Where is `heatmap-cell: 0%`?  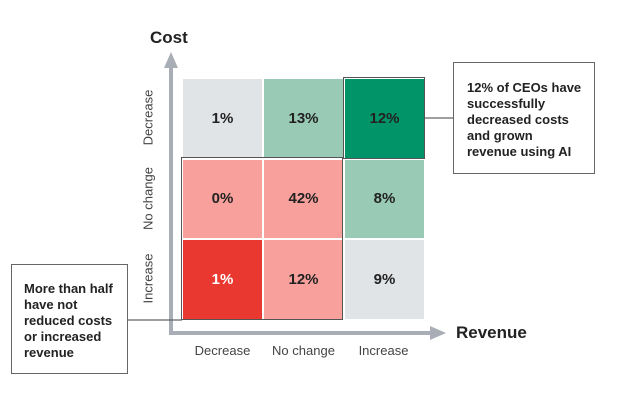 heatmap-cell: 0% is located at coordinates (222, 198).